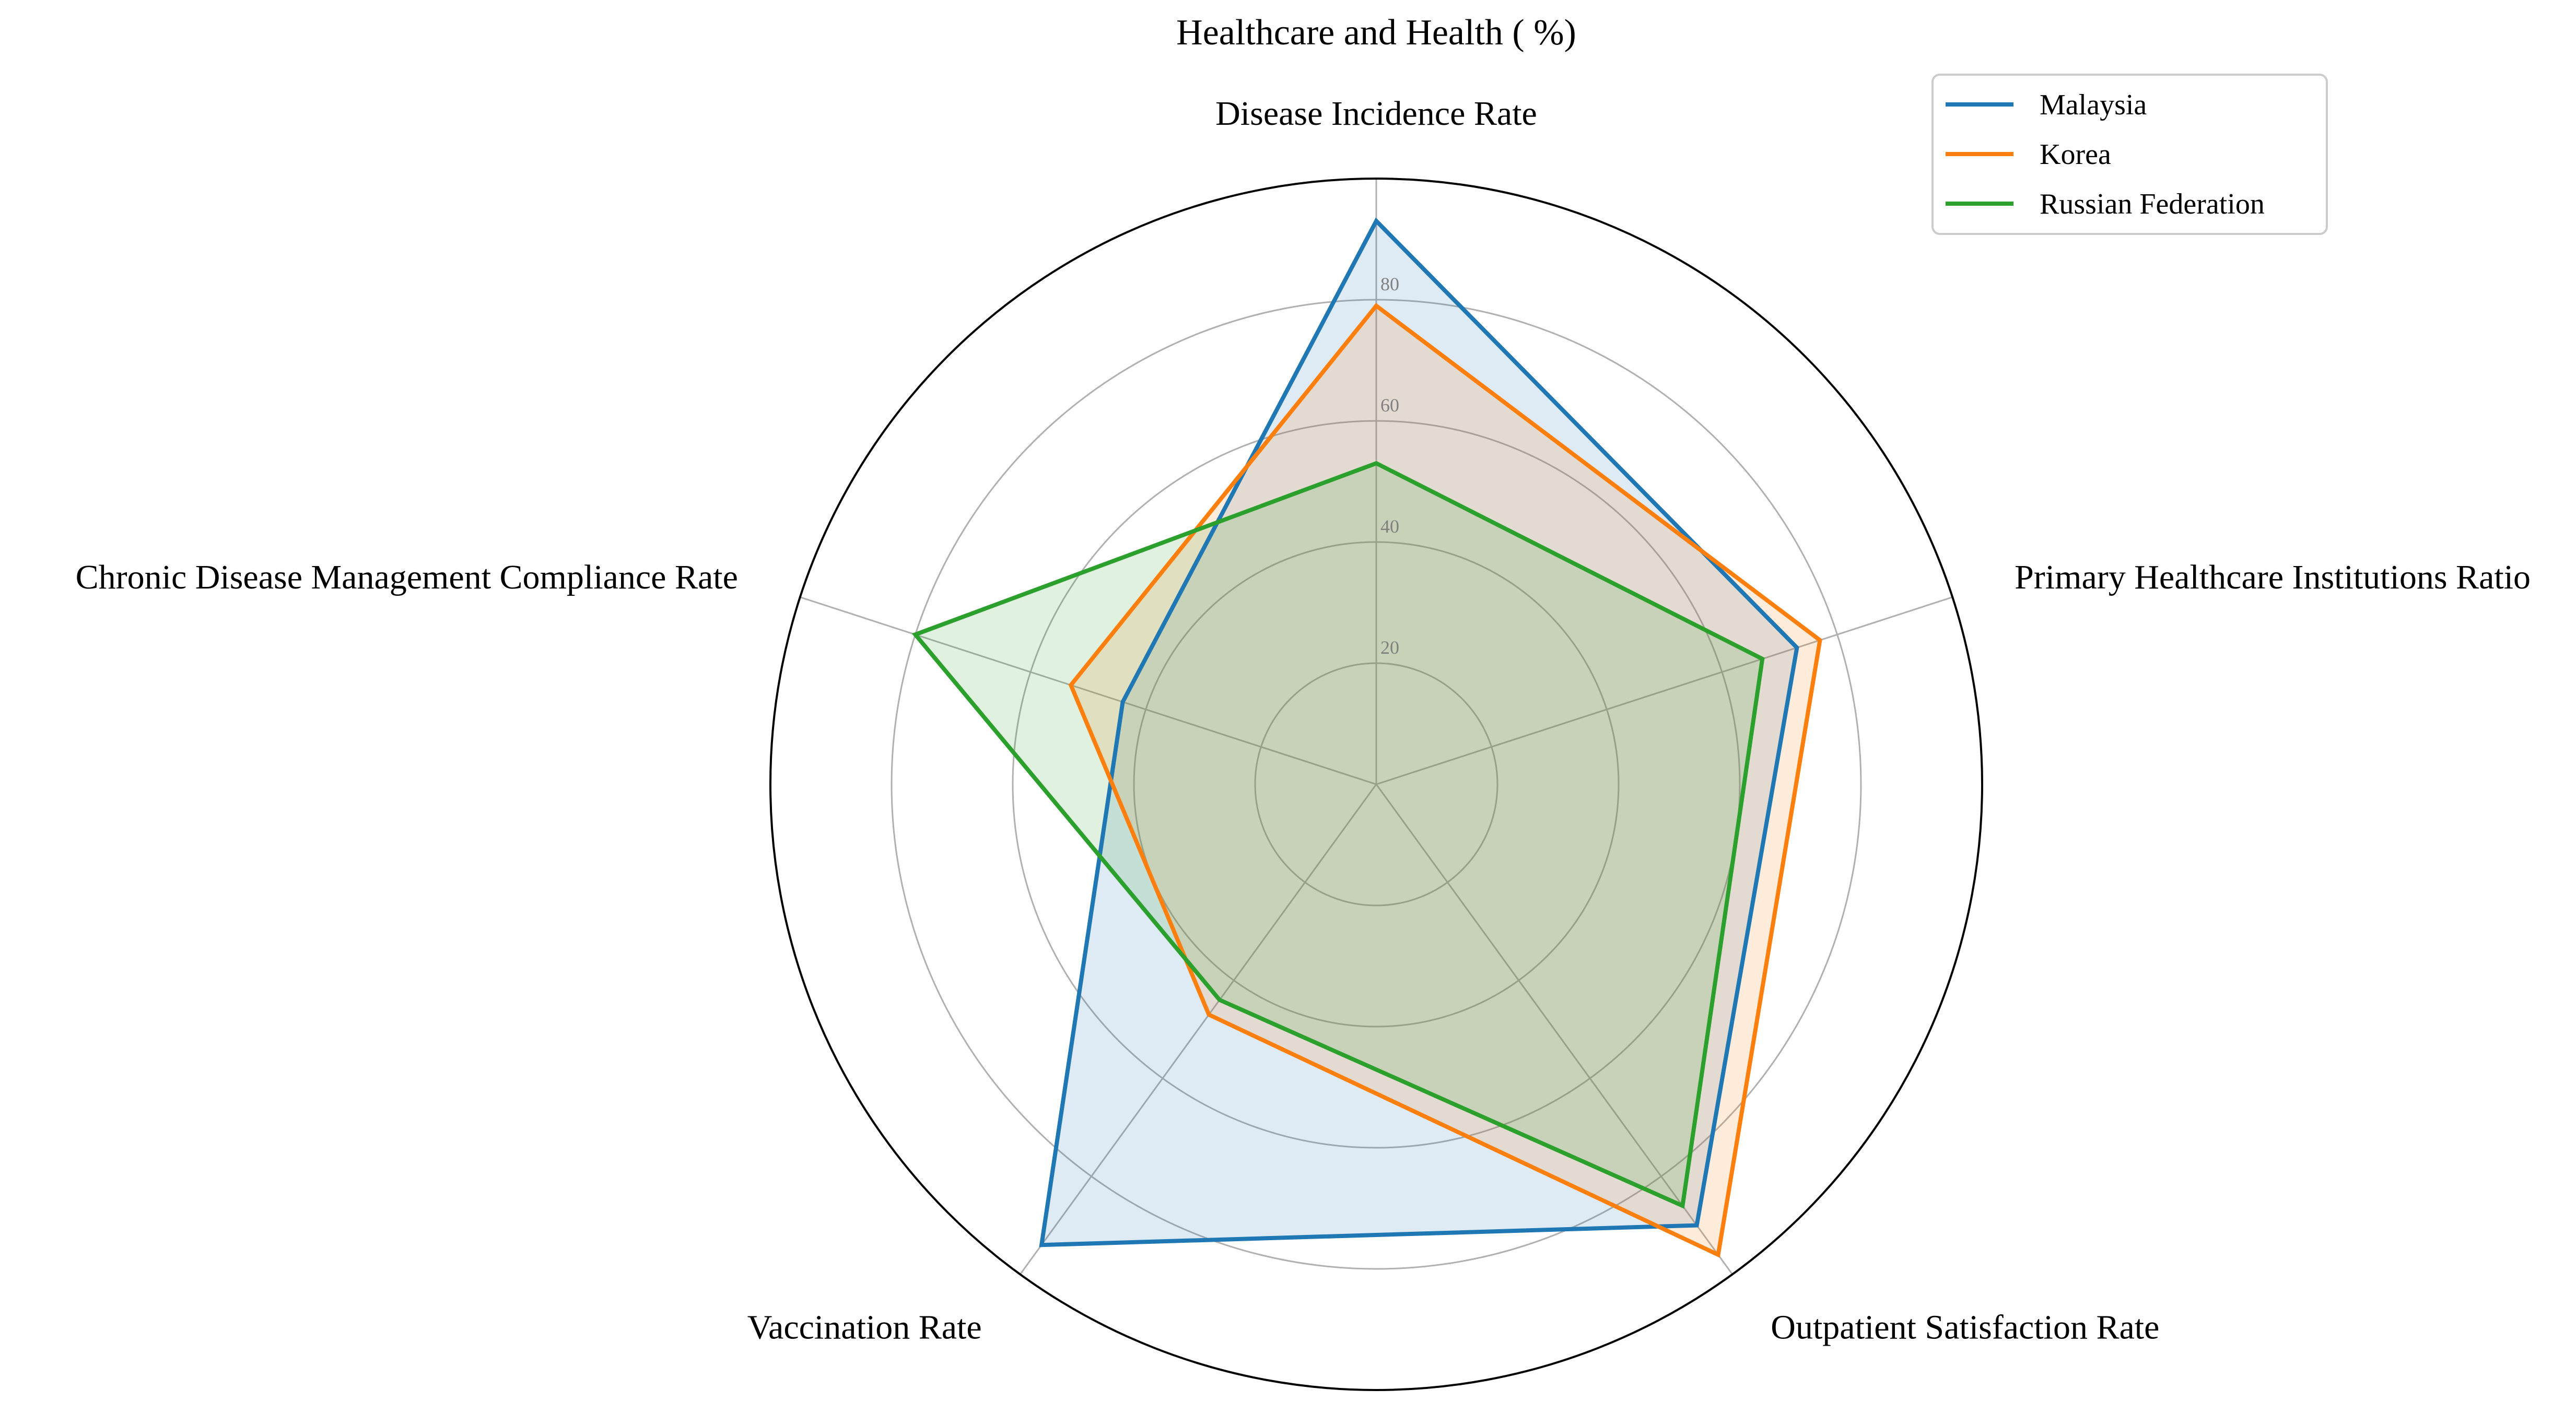 The image size is (2576, 1401). I want to click on axis-label-1: Disease Incidence Rate, so click(1376, 114).